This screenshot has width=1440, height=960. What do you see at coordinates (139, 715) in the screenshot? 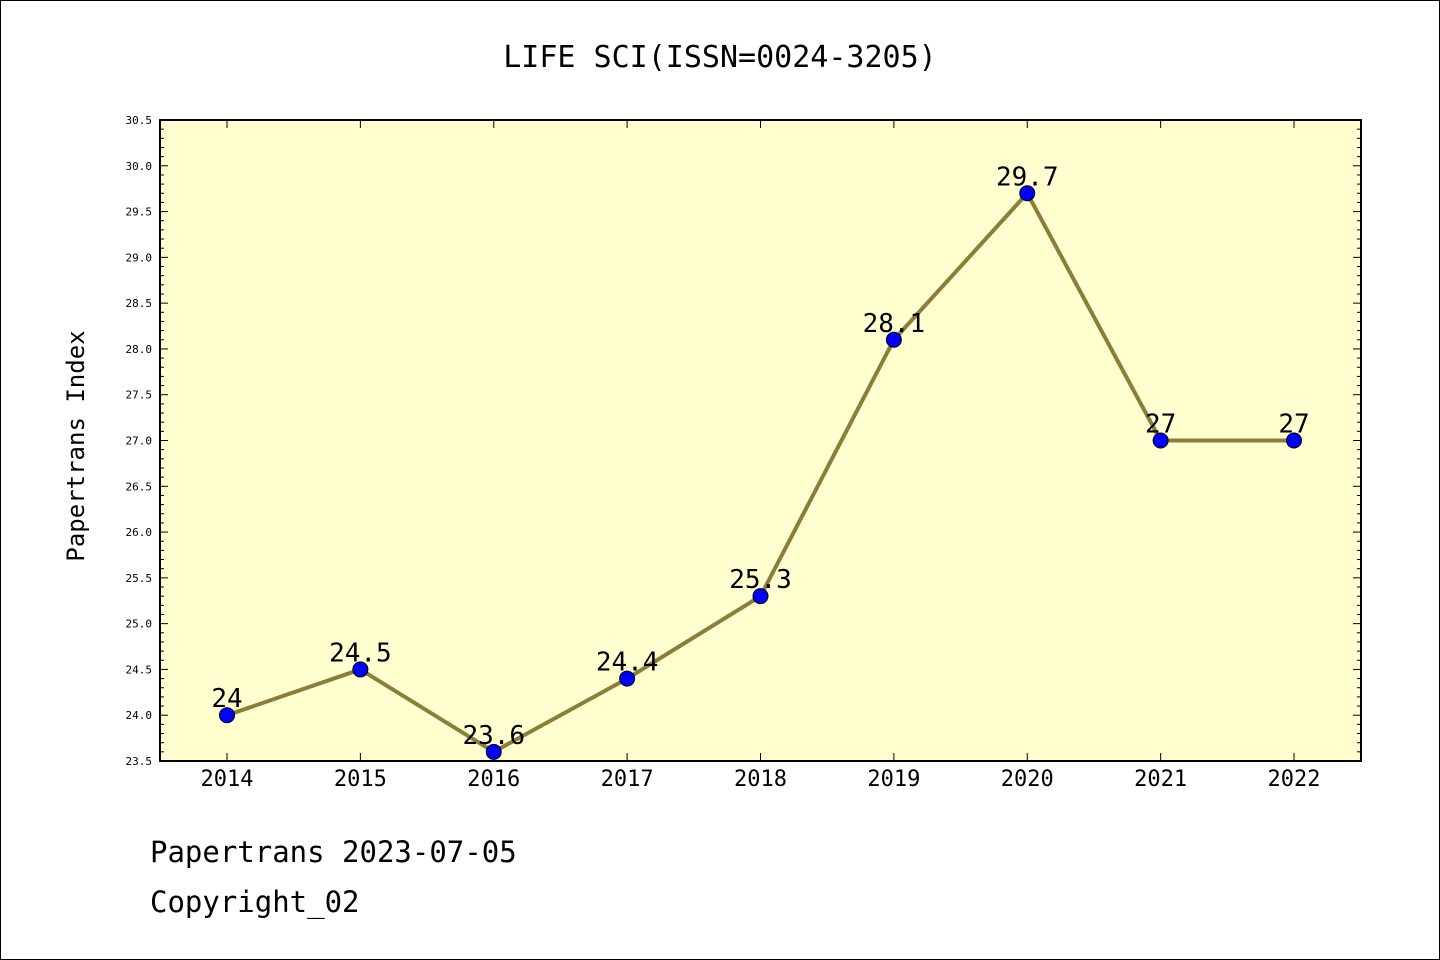
I see `y-tick-label: 24.0` at bounding box center [139, 715].